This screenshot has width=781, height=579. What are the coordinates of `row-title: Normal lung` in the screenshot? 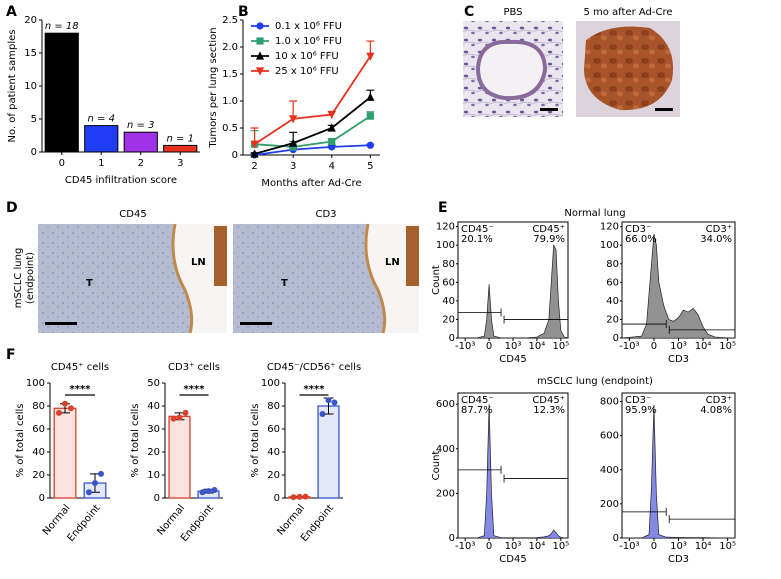 It's located at (594, 213).